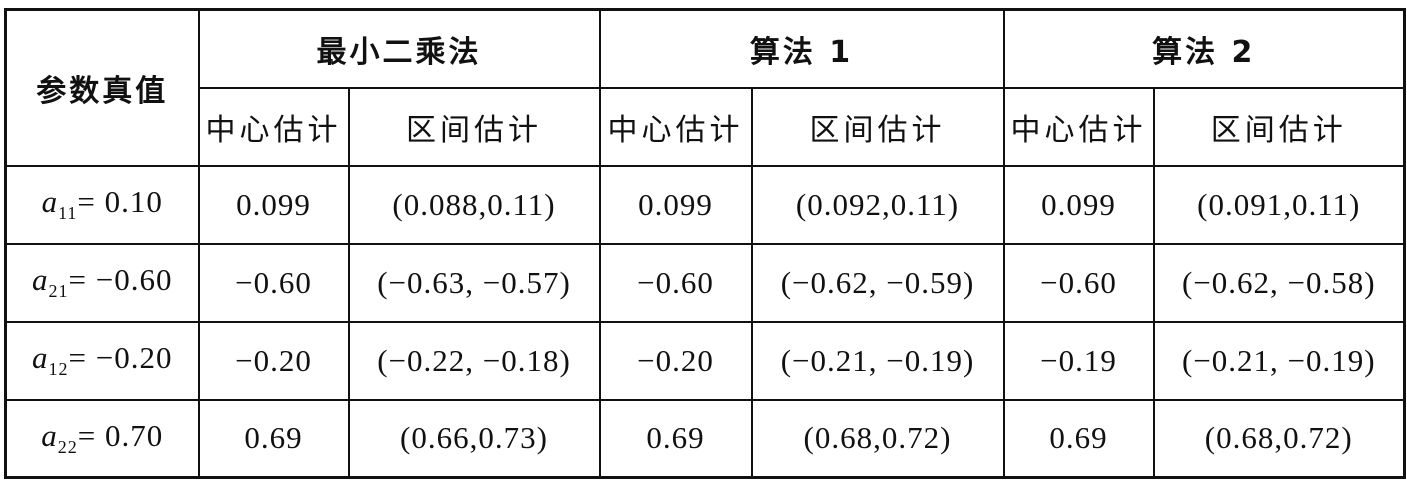  I want to click on param-cell: a11= 0.10, so click(102, 204).